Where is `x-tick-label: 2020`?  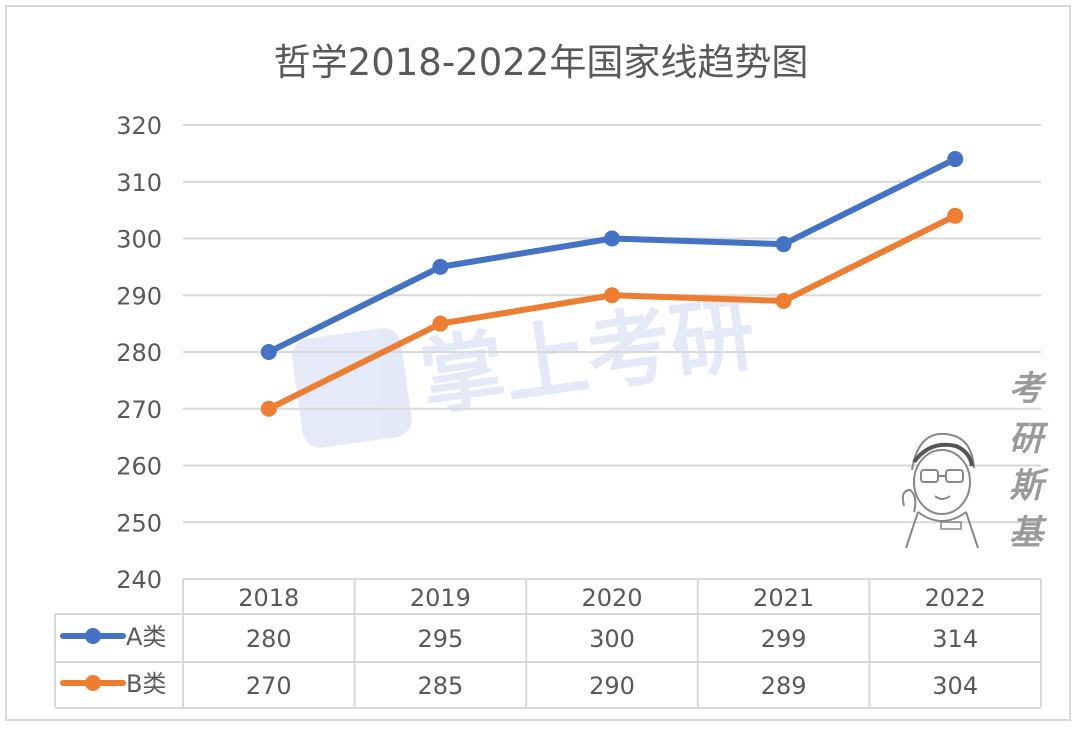 x-tick-label: 2020 is located at coordinates (611, 598).